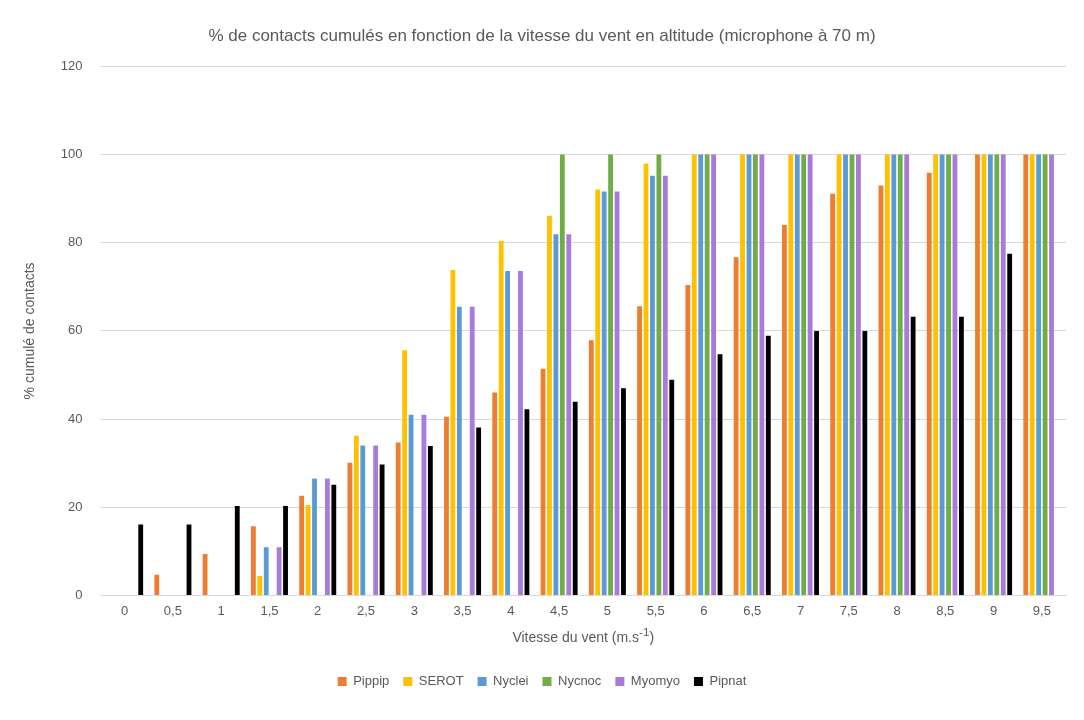 This screenshot has width=1084, height=720. Describe the element at coordinates (607, 610) in the screenshot. I see `x-tick-label: 5` at that location.